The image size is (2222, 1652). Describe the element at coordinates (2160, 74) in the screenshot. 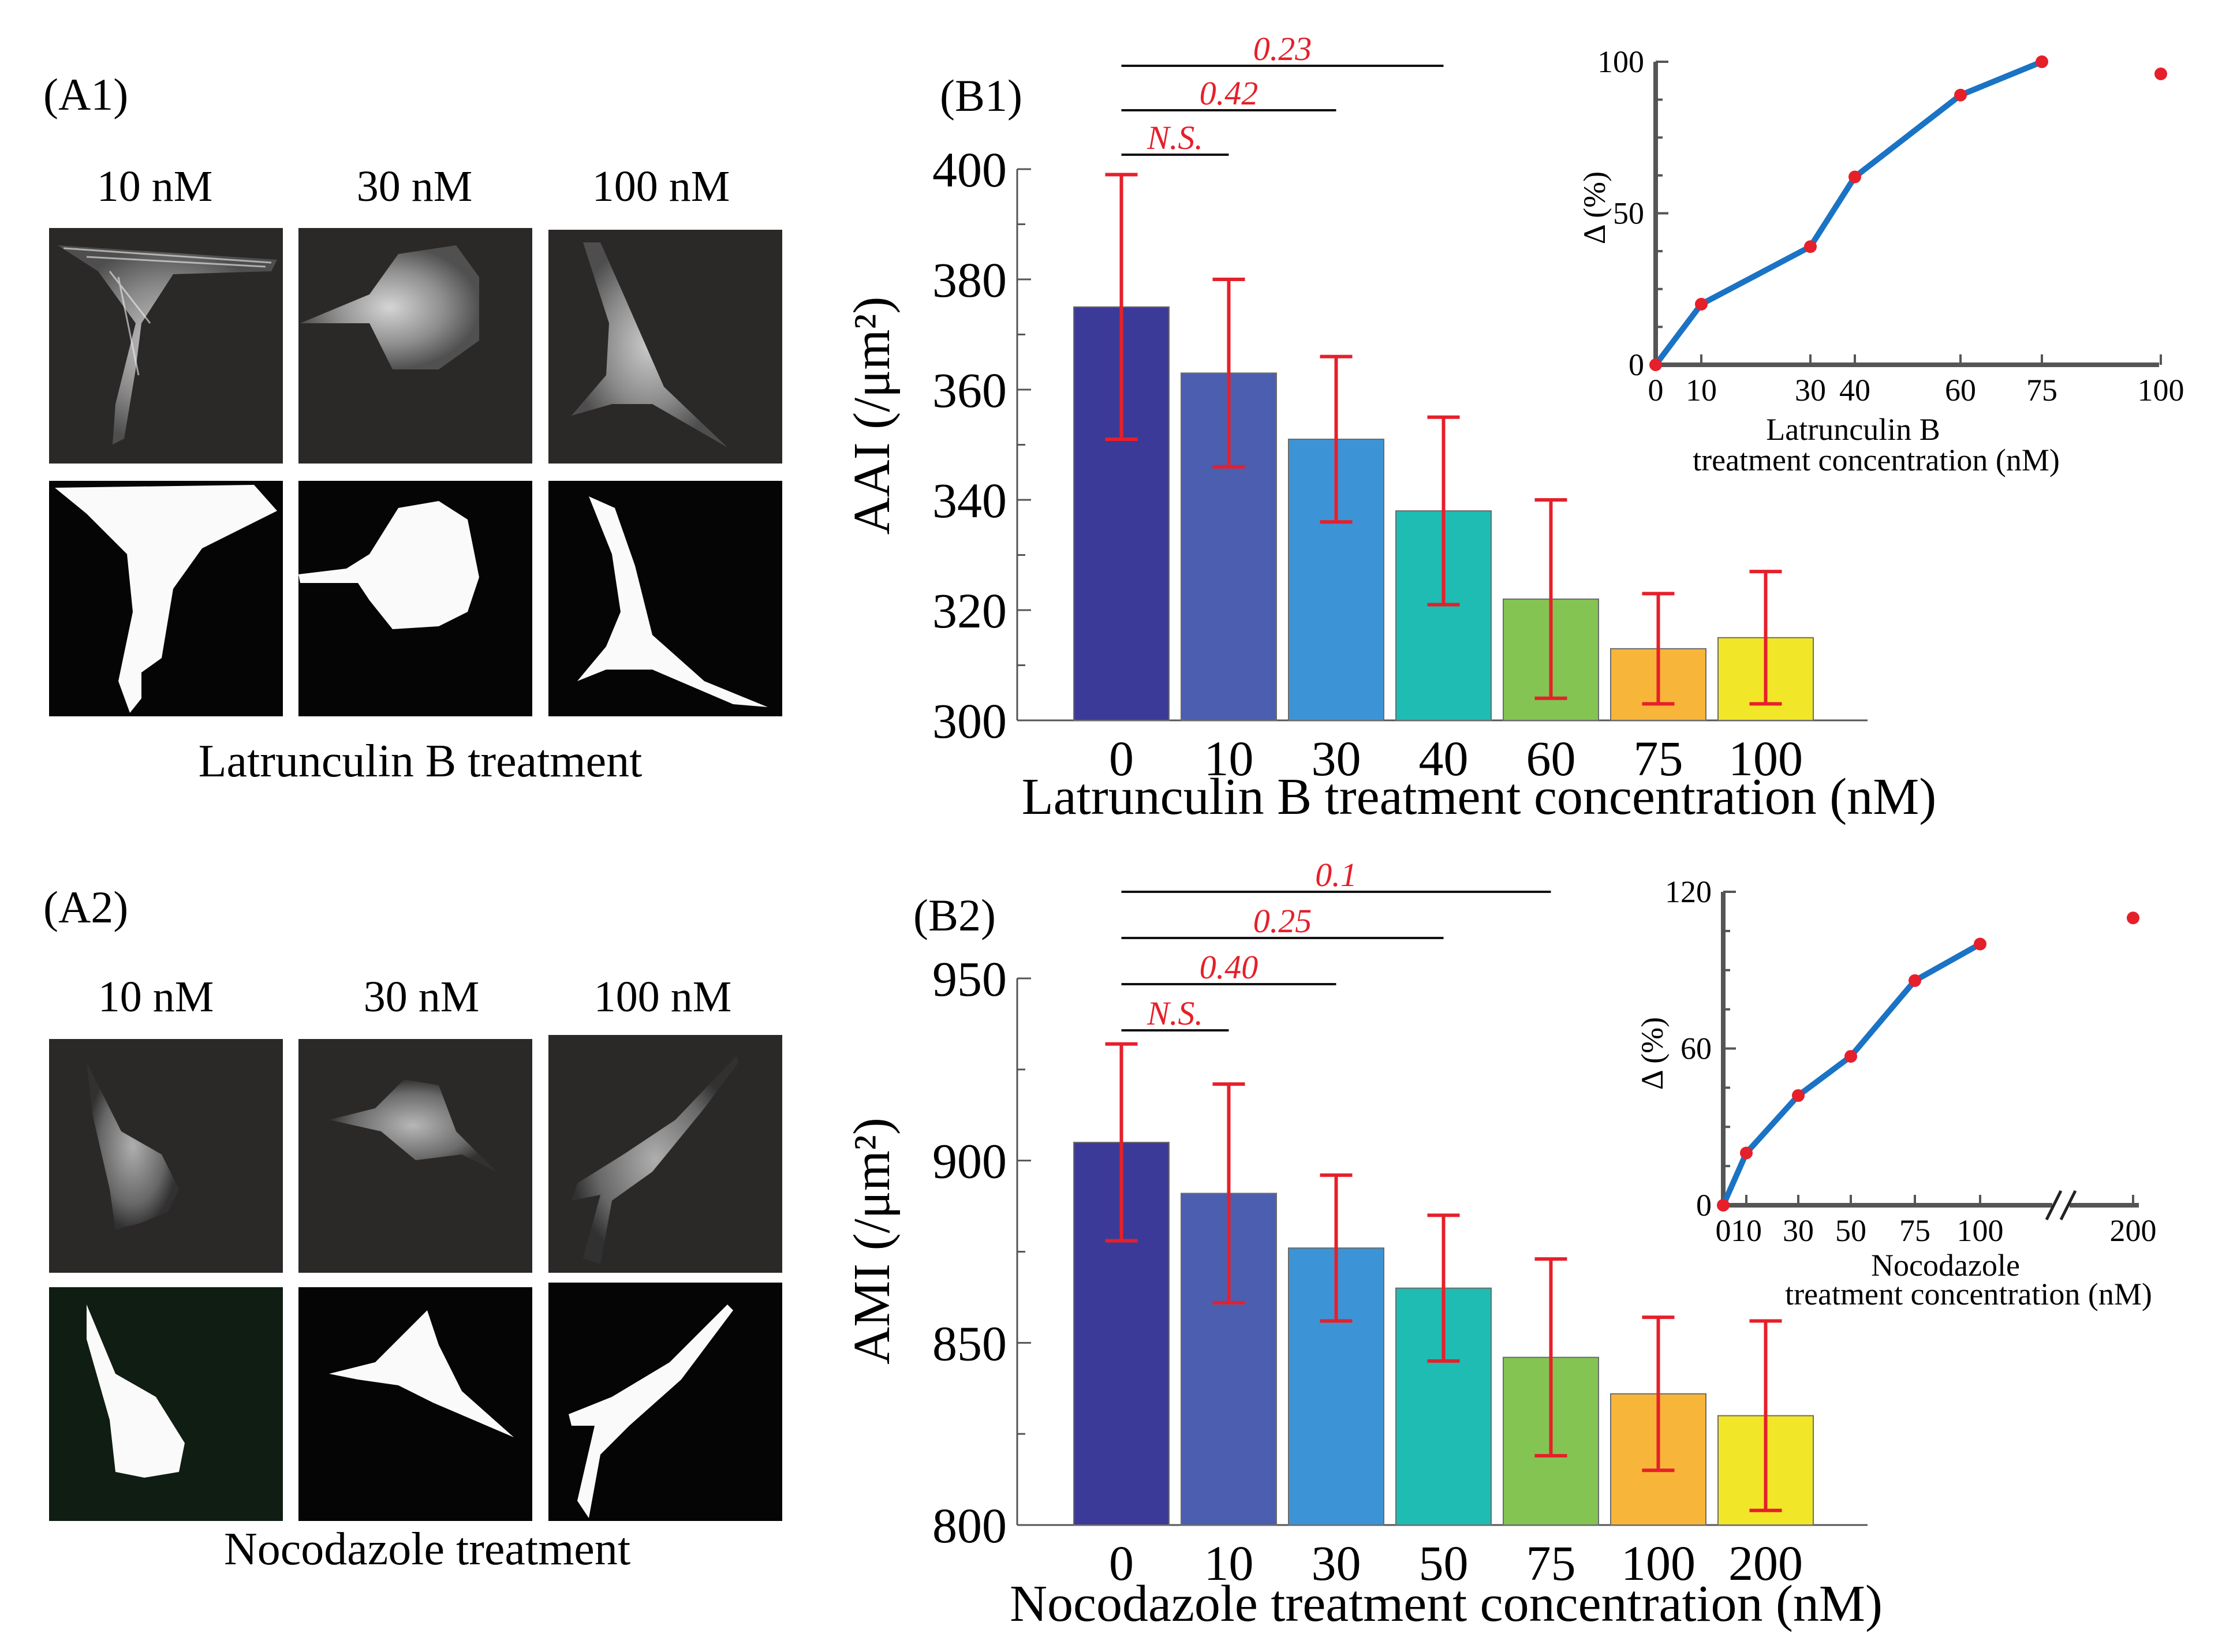

I see `b1-inset-outlier-point` at that location.